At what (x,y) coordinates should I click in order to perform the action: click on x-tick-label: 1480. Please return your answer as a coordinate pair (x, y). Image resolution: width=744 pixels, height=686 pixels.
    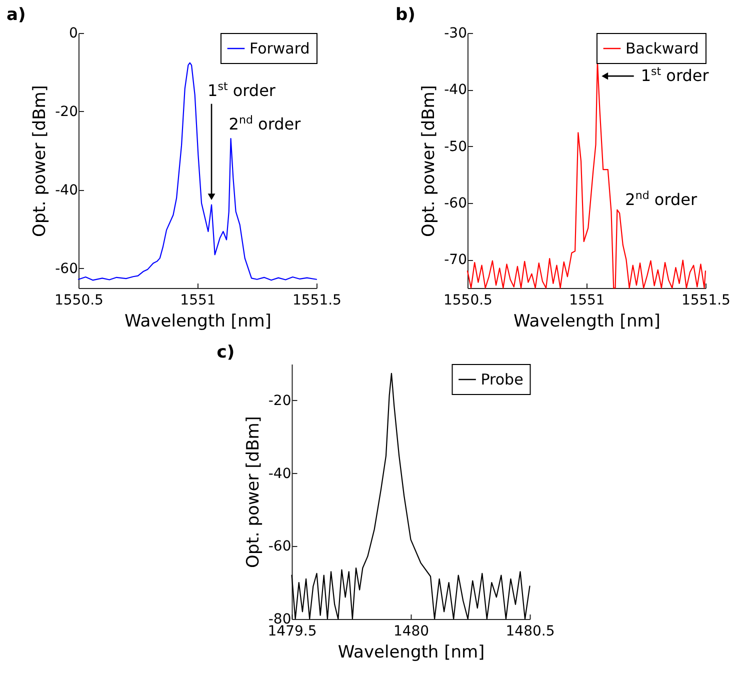
    Looking at the image, I should click on (411, 632).